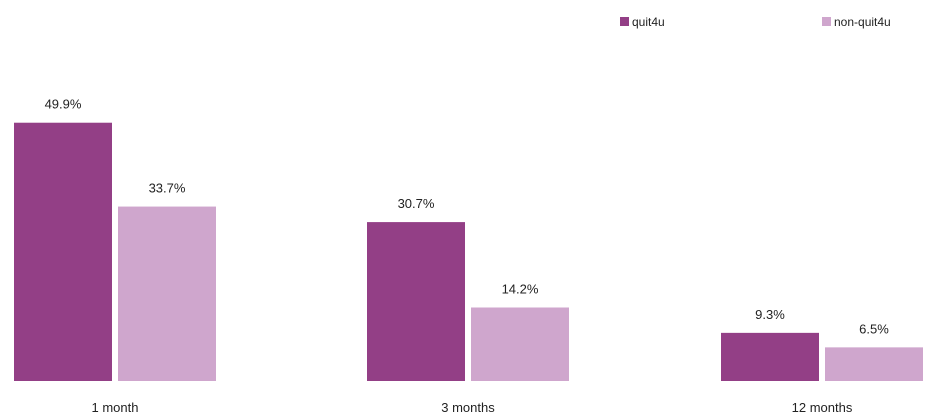 The width and height of the screenshot is (925, 416). What do you see at coordinates (63, 104) in the screenshot?
I see `value-label-quit4u-1-month: 49.9%` at bounding box center [63, 104].